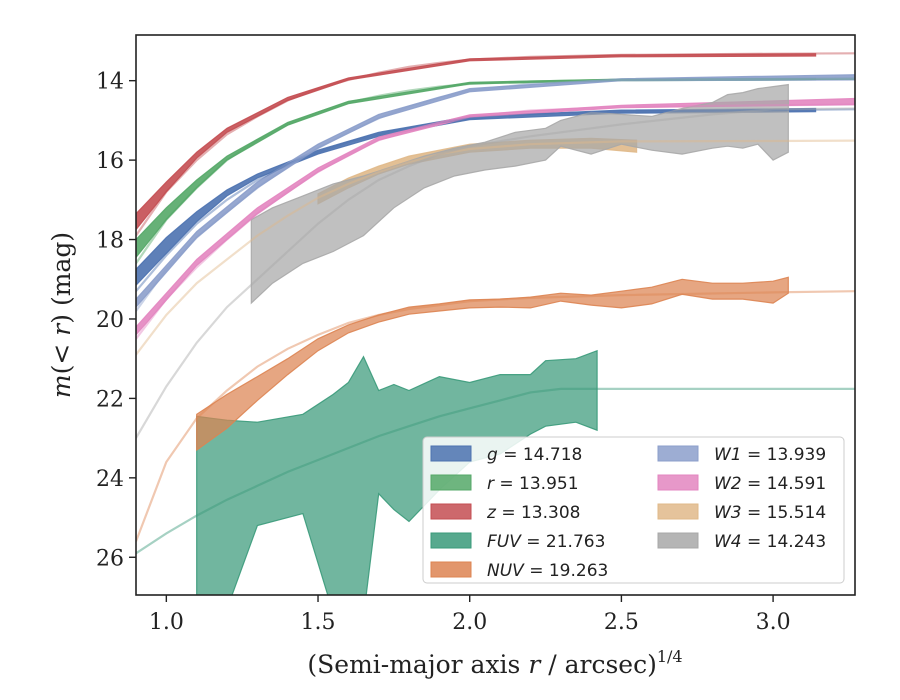  What do you see at coordinates (547, 571) in the screenshot?
I see `legend-label-nuv: NUV = 19.263` at bounding box center [547, 571].